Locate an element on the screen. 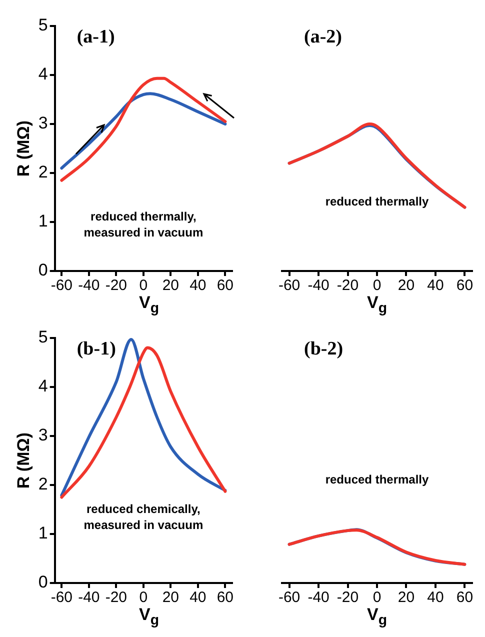  annotation: reduced chemically, measured in vacuum is located at coordinates (144, 517).